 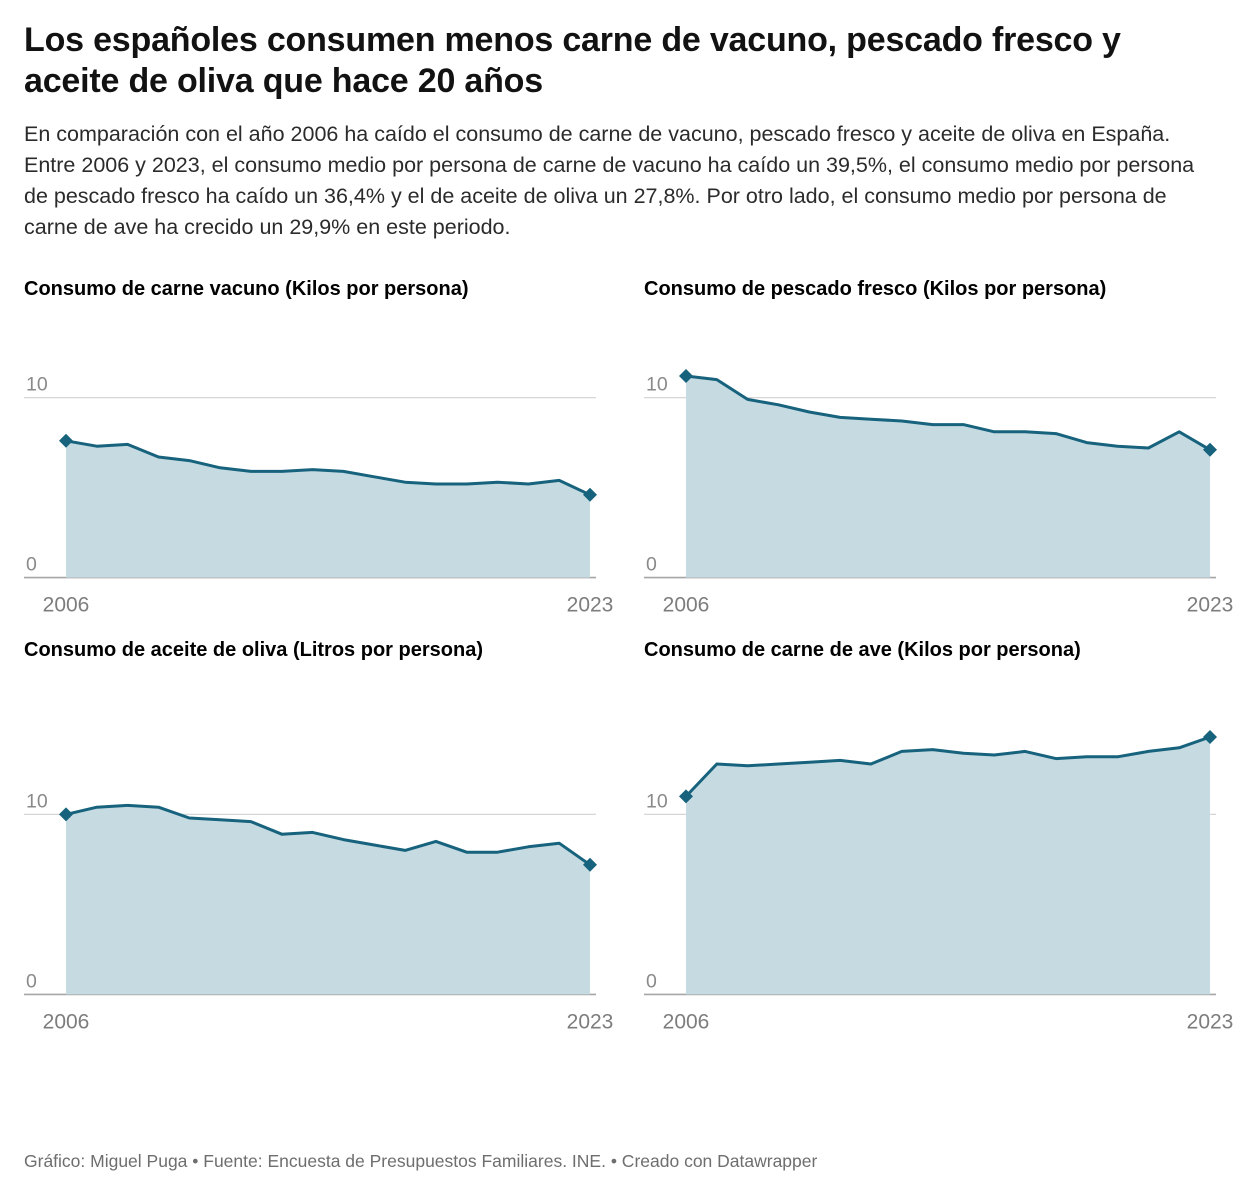 I want to click on area-chart-carne-ave: 0 10 2006 2023, so click(x=938, y=877).